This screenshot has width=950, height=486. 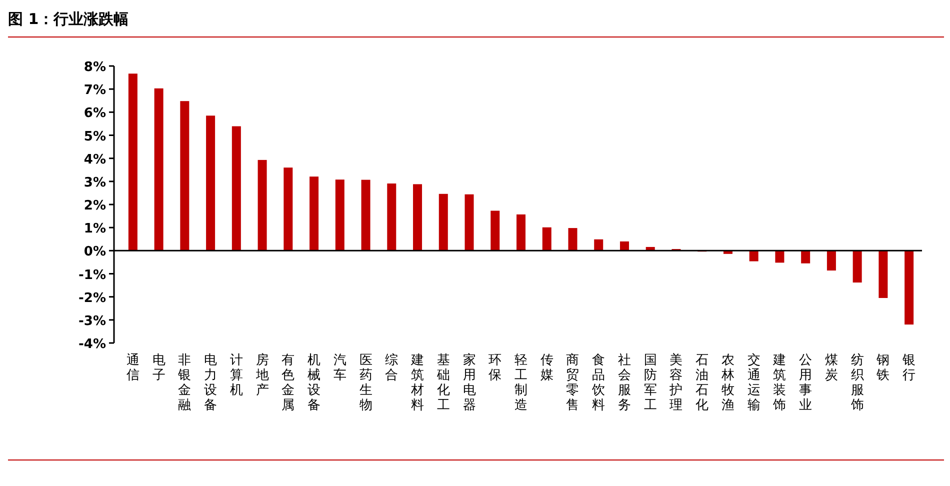 I want to click on x-tick-label: 通信, so click(x=133, y=368).